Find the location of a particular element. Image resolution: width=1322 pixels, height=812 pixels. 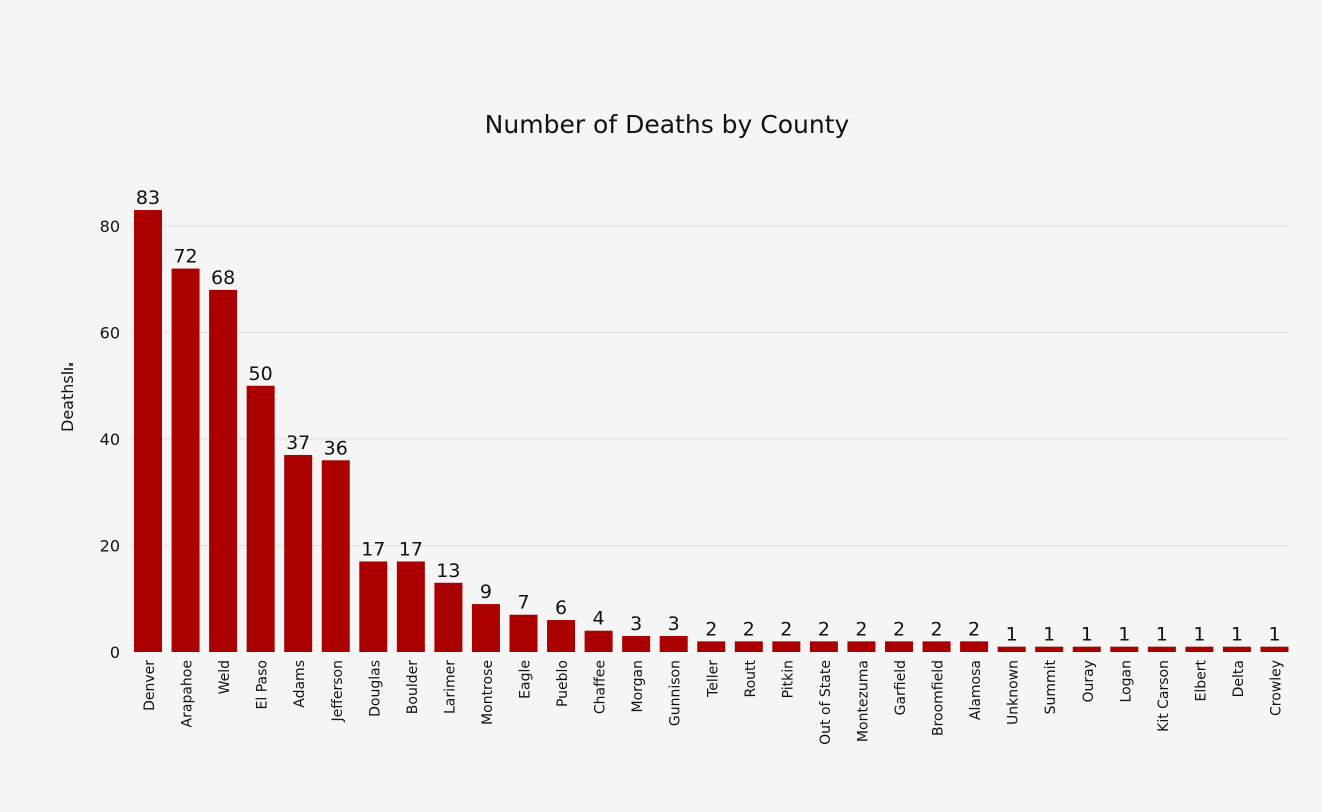

data-label: 37 is located at coordinates (298, 443).